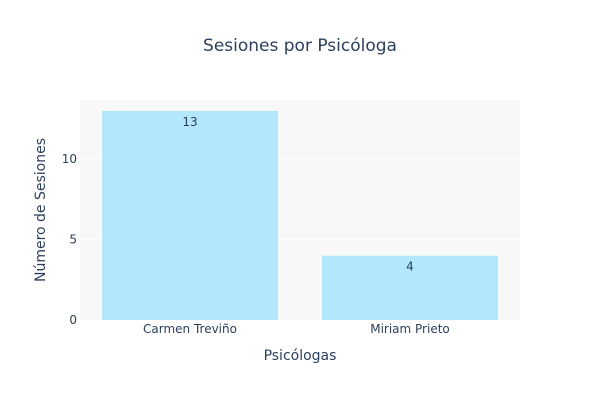 The height and width of the screenshot is (404, 600). Describe the element at coordinates (300, 356) in the screenshot. I see `x-axis-label: Psicólogas` at that location.